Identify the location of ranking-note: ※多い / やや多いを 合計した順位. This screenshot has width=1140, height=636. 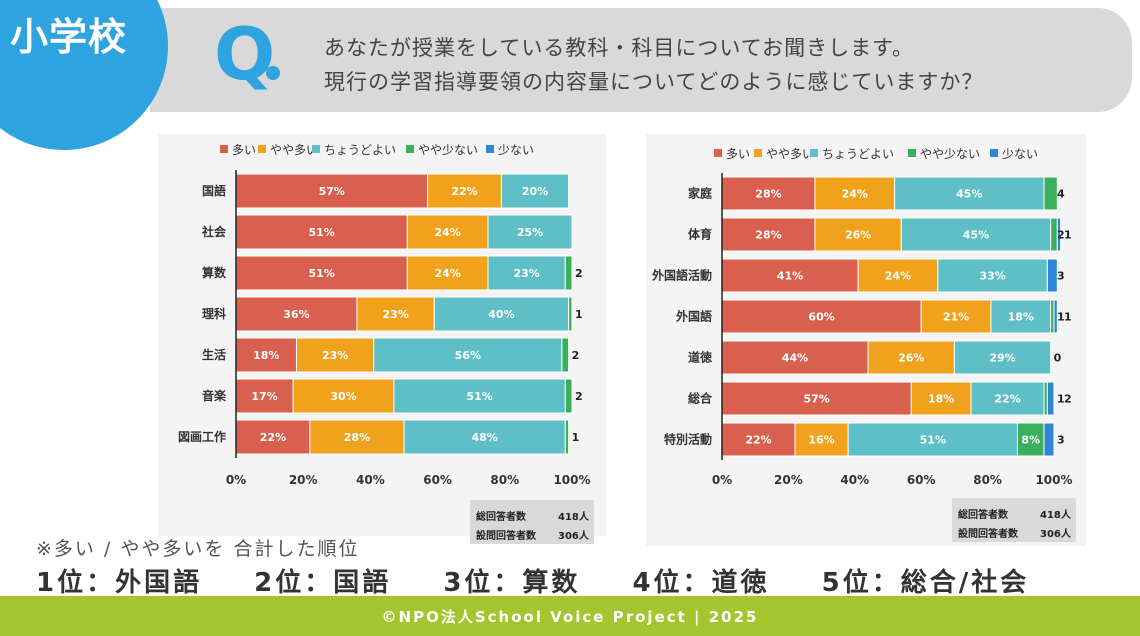
(198, 549).